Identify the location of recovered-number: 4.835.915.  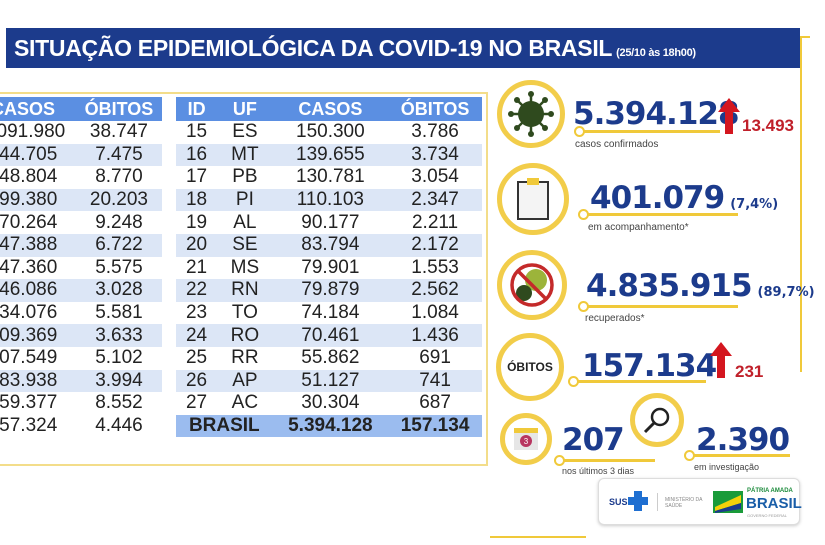
(669, 286).